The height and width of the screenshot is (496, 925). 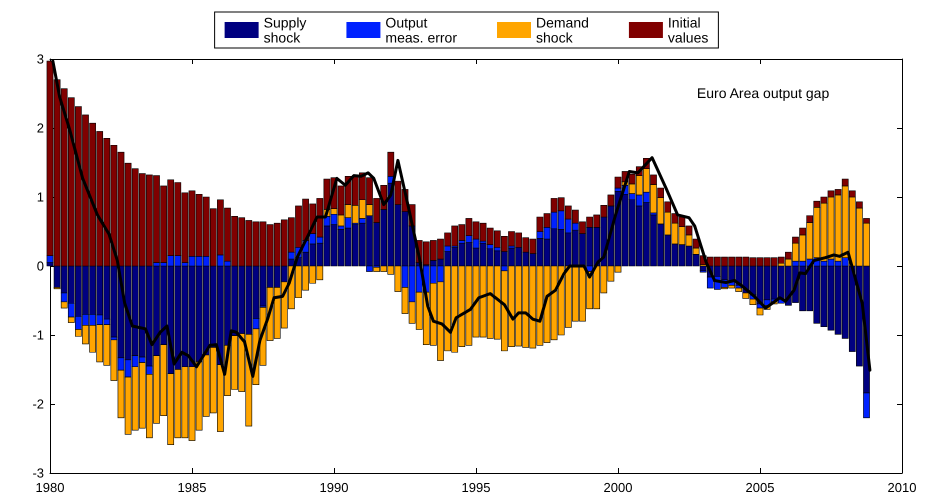 I want to click on x-tick-label: 2010, so click(x=902, y=487).